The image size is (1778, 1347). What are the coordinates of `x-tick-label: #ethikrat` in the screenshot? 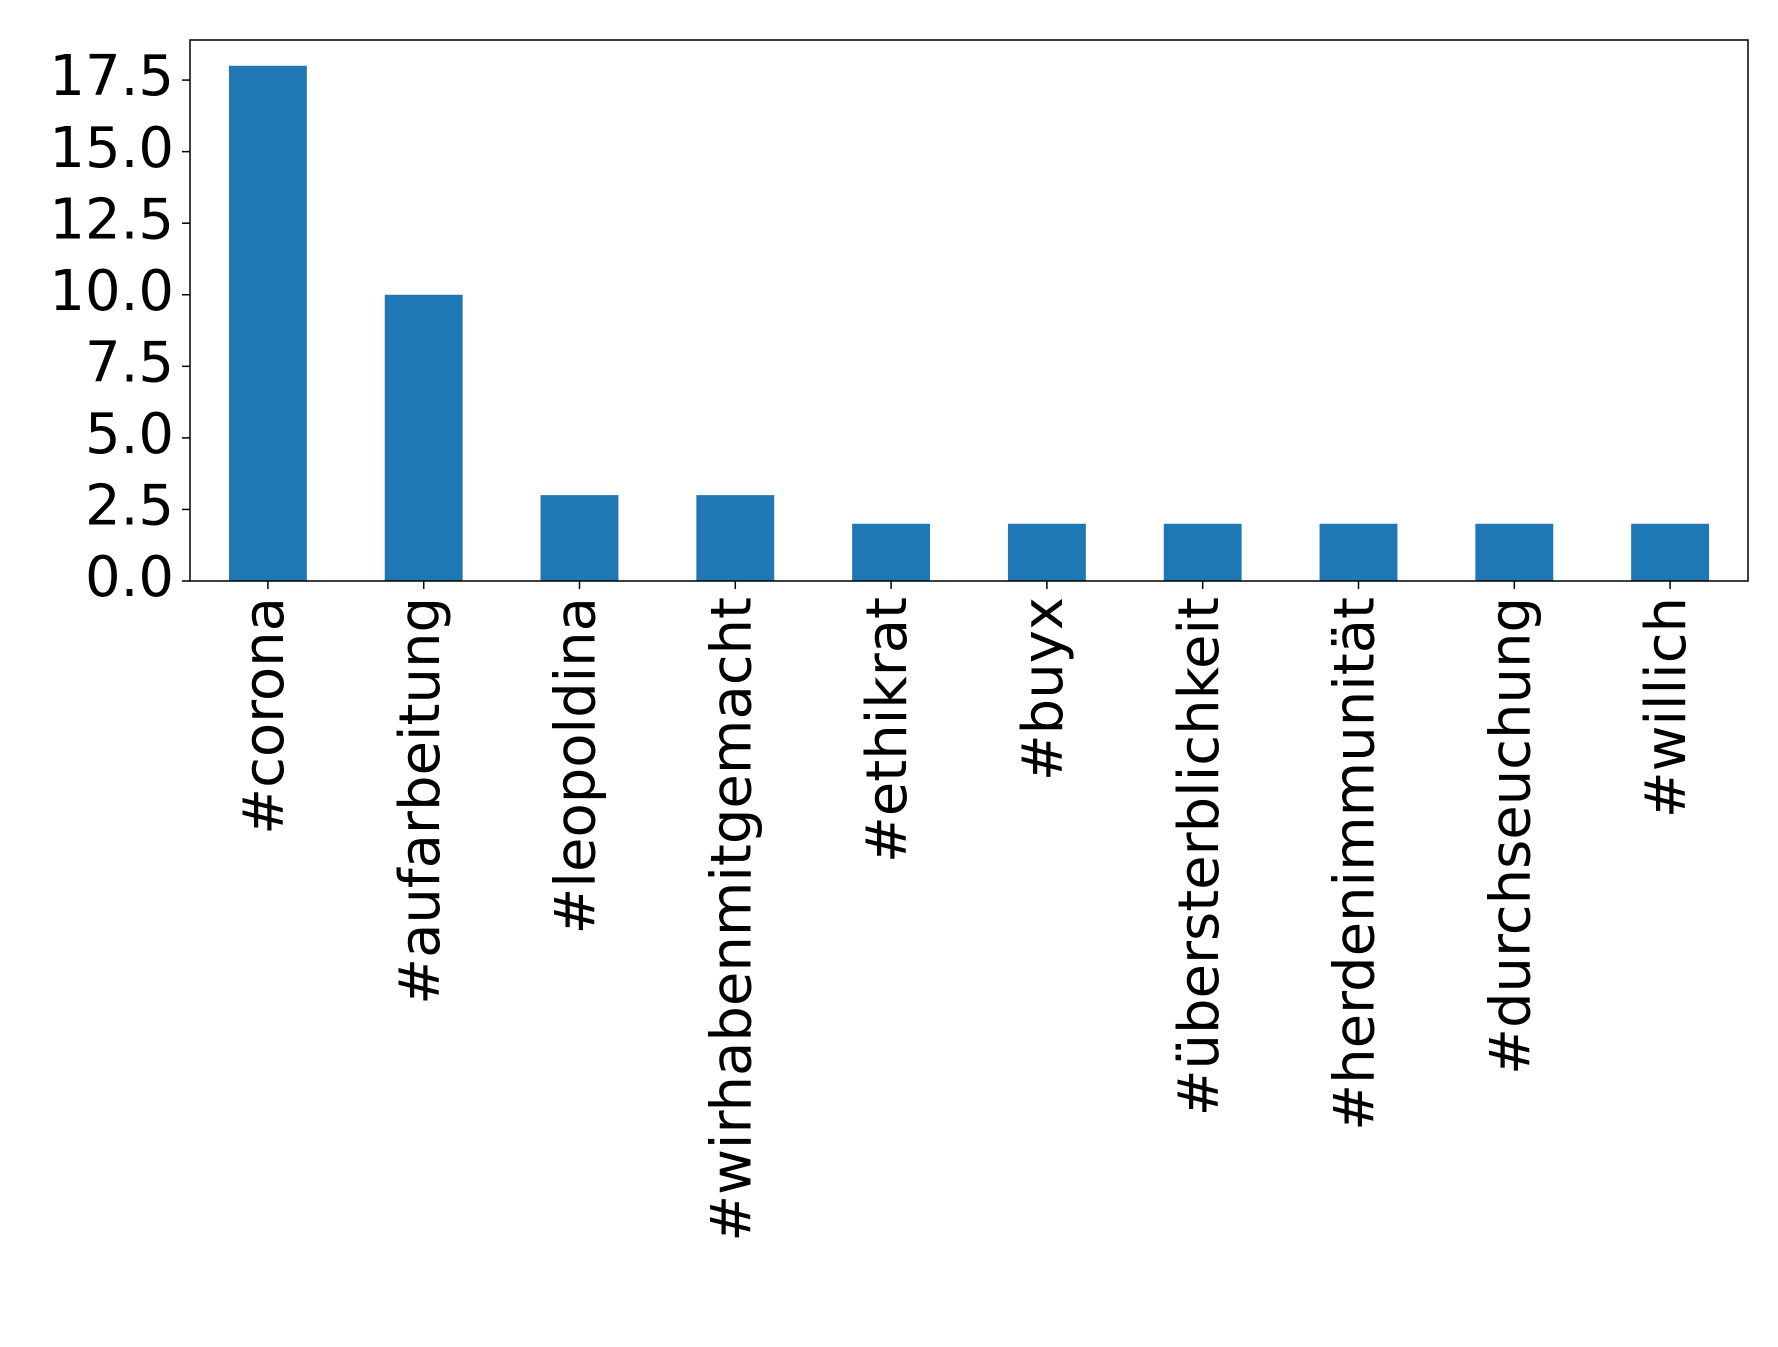 It's located at (887, 730).